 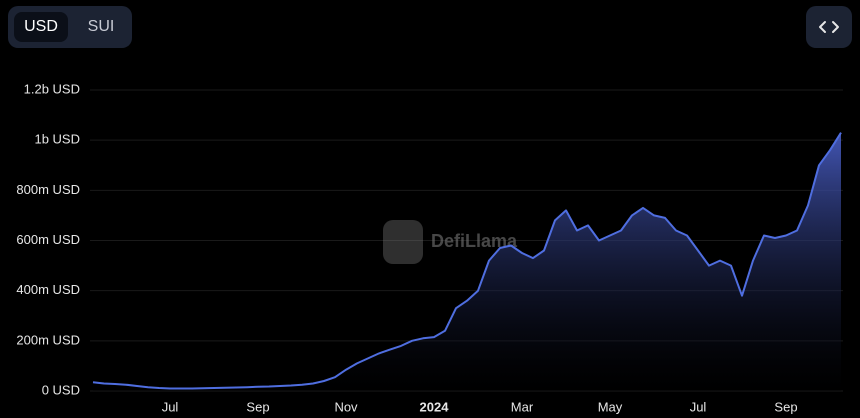 I want to click on toggle-option: SUI, so click(x=101, y=26).